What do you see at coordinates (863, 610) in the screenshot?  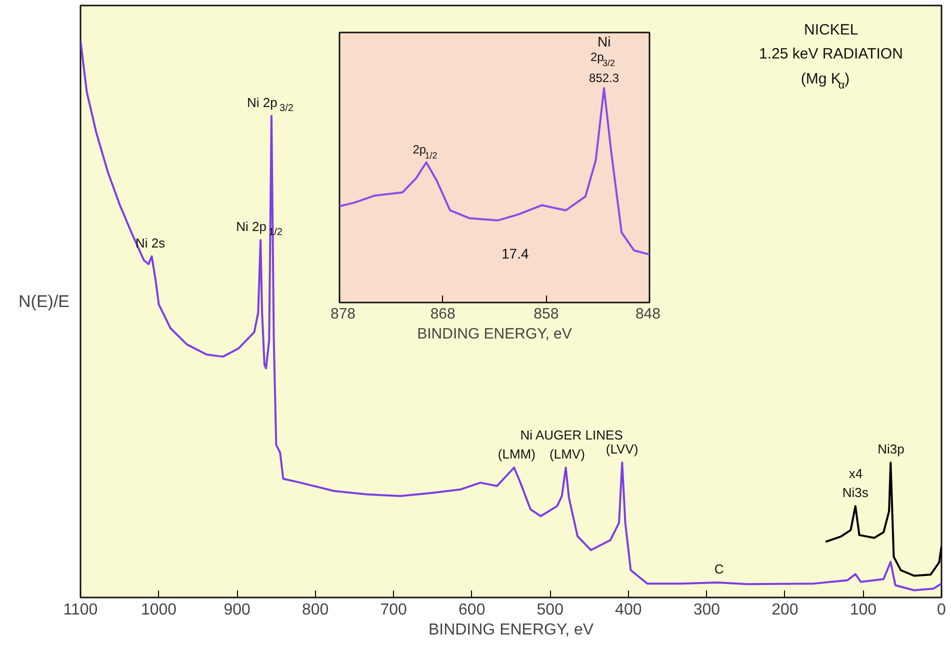 I see `x-tick-label: 100` at bounding box center [863, 610].